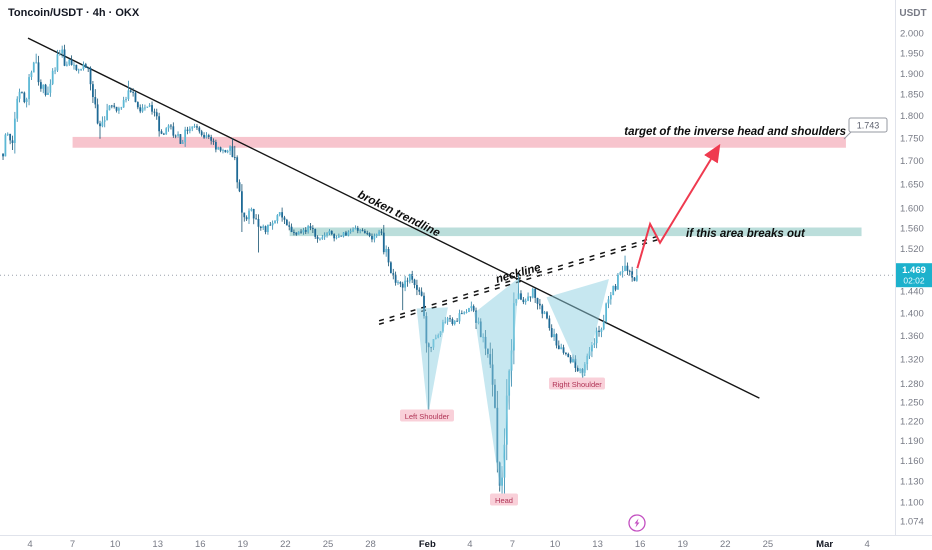 This screenshot has width=932, height=550. What do you see at coordinates (914, 281) in the screenshot?
I see `badge-countdown: 02:02` at bounding box center [914, 281].